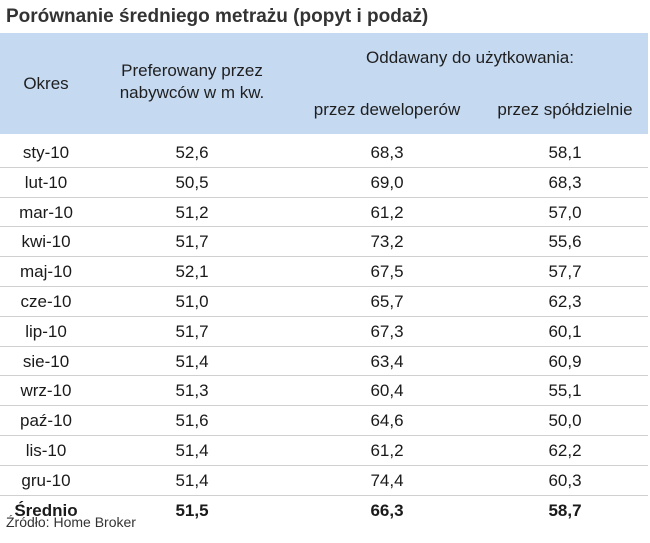 The height and width of the screenshot is (543, 650). What do you see at coordinates (387, 272) in the screenshot?
I see `cell-deweloperow: 67,5` at bounding box center [387, 272].